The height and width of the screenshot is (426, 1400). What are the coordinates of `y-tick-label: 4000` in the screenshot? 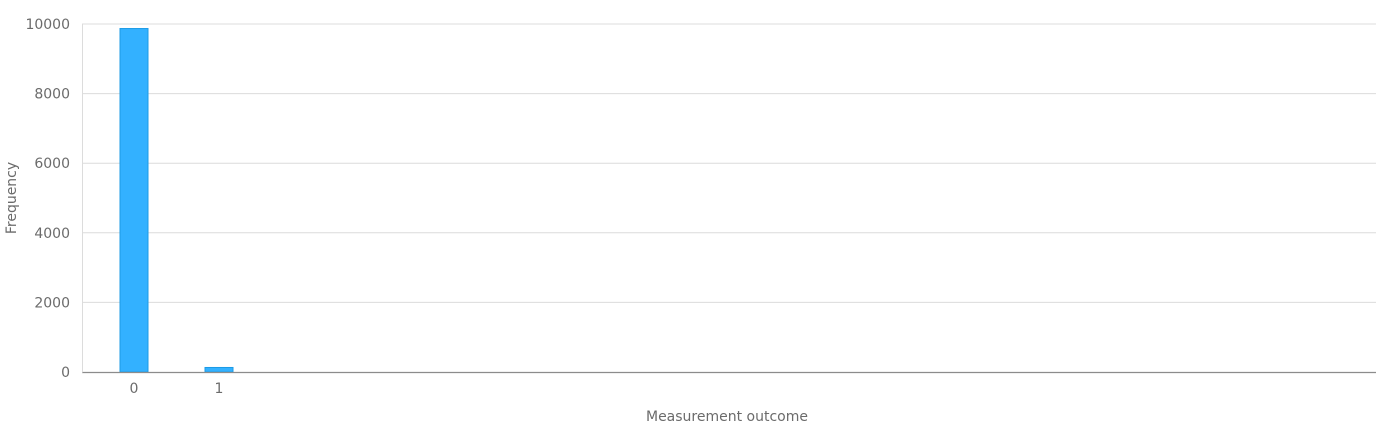 It's located at (52, 234).